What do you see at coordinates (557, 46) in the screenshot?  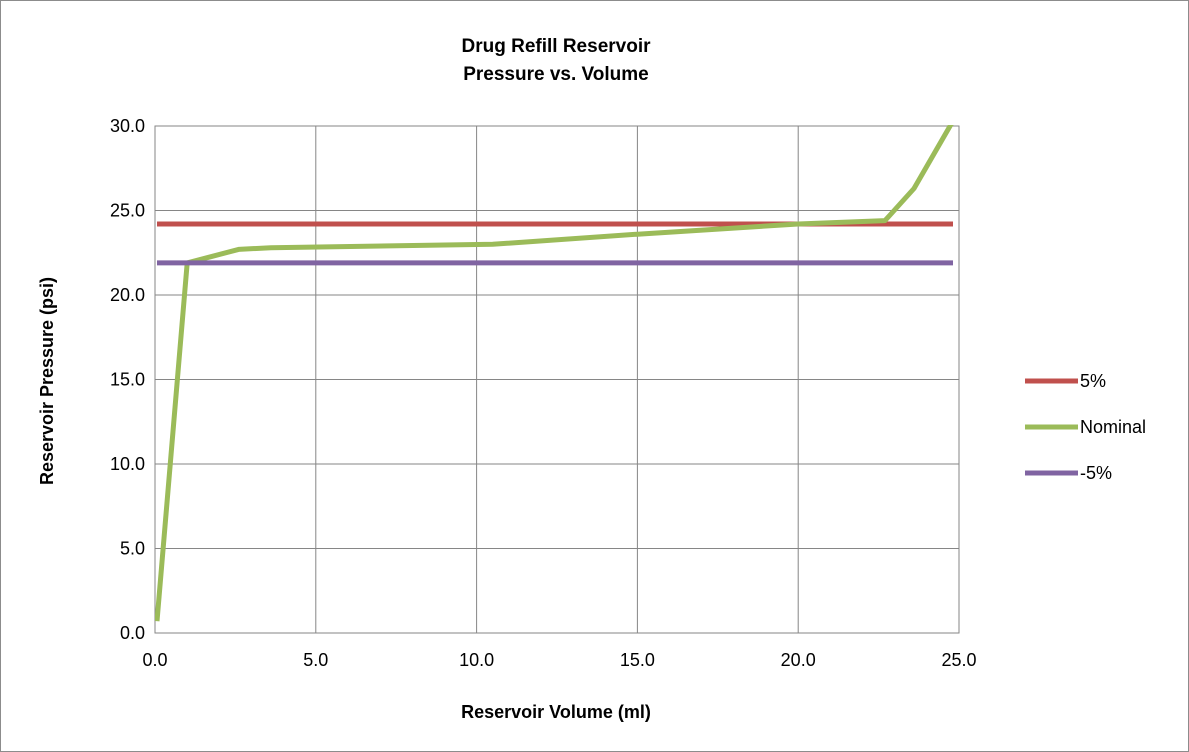 I see `chart-title-line-1: Drug Refill Reservoir` at bounding box center [557, 46].